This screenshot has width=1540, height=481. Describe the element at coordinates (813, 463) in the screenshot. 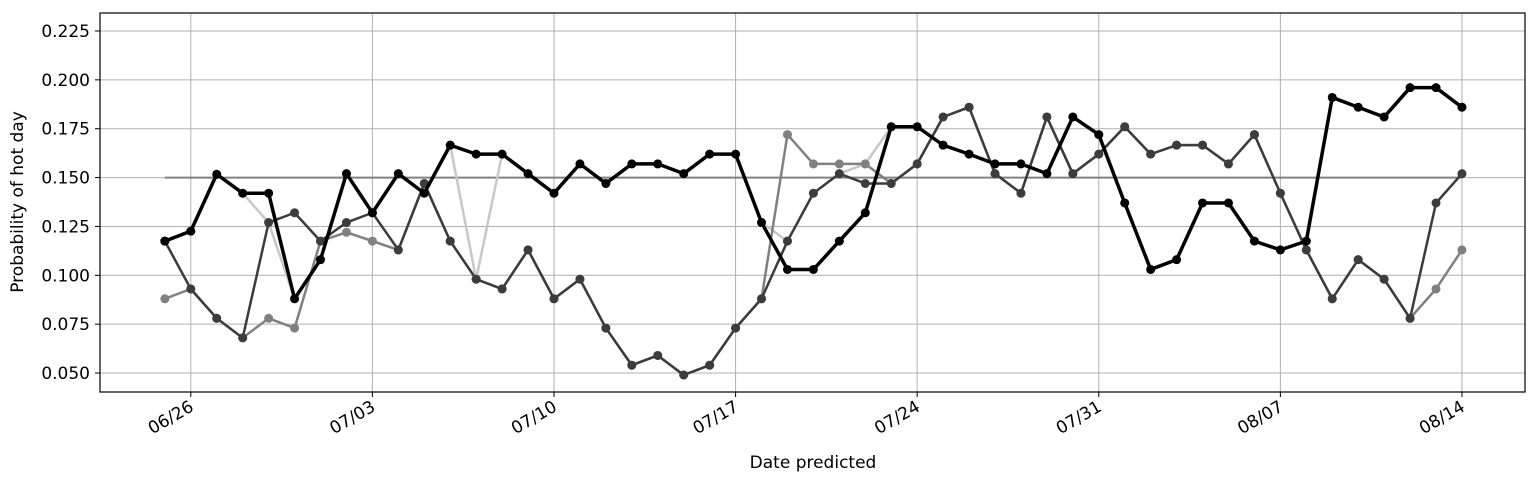

I see `x-axis-label: Date predicted` at that location.